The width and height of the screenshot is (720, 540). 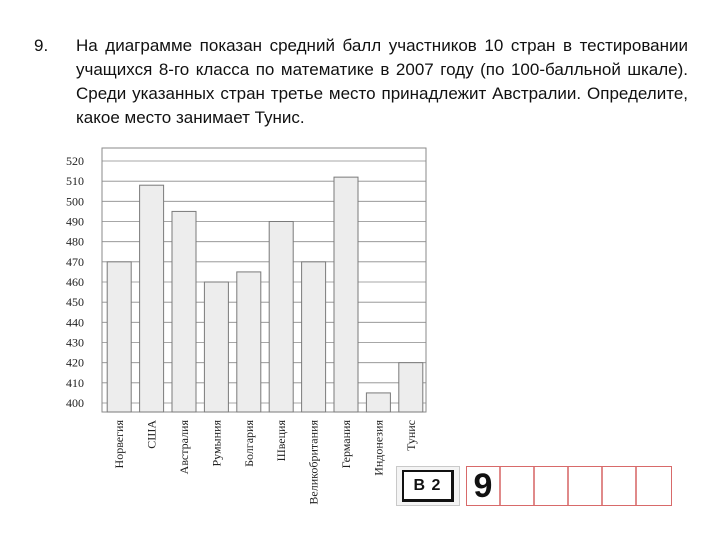 What do you see at coordinates (75, 322) in the screenshot?
I see `y-tick-label: 440` at bounding box center [75, 322].